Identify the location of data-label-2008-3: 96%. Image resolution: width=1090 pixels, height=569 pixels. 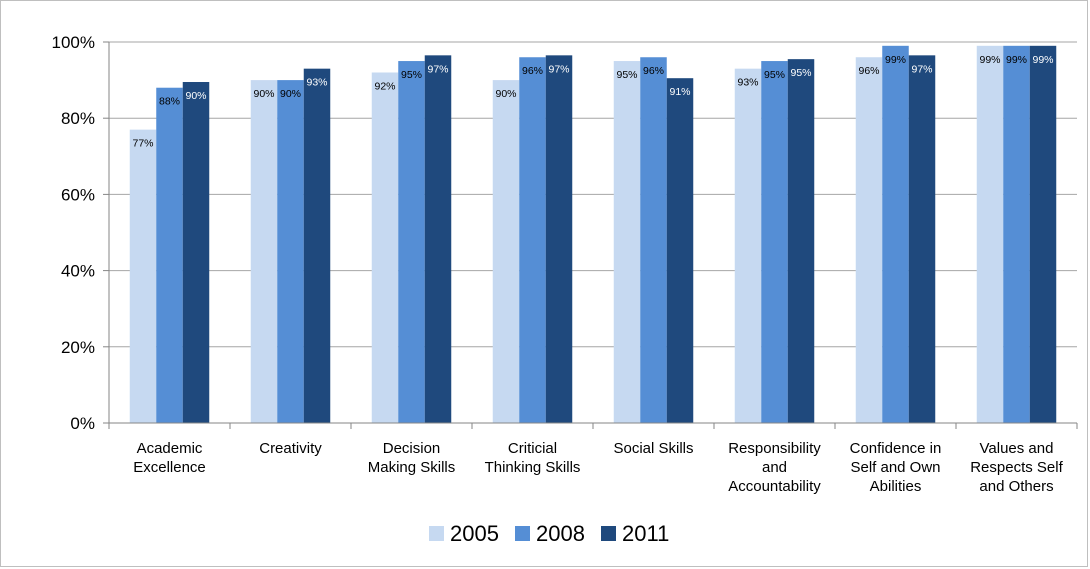
(532, 71).